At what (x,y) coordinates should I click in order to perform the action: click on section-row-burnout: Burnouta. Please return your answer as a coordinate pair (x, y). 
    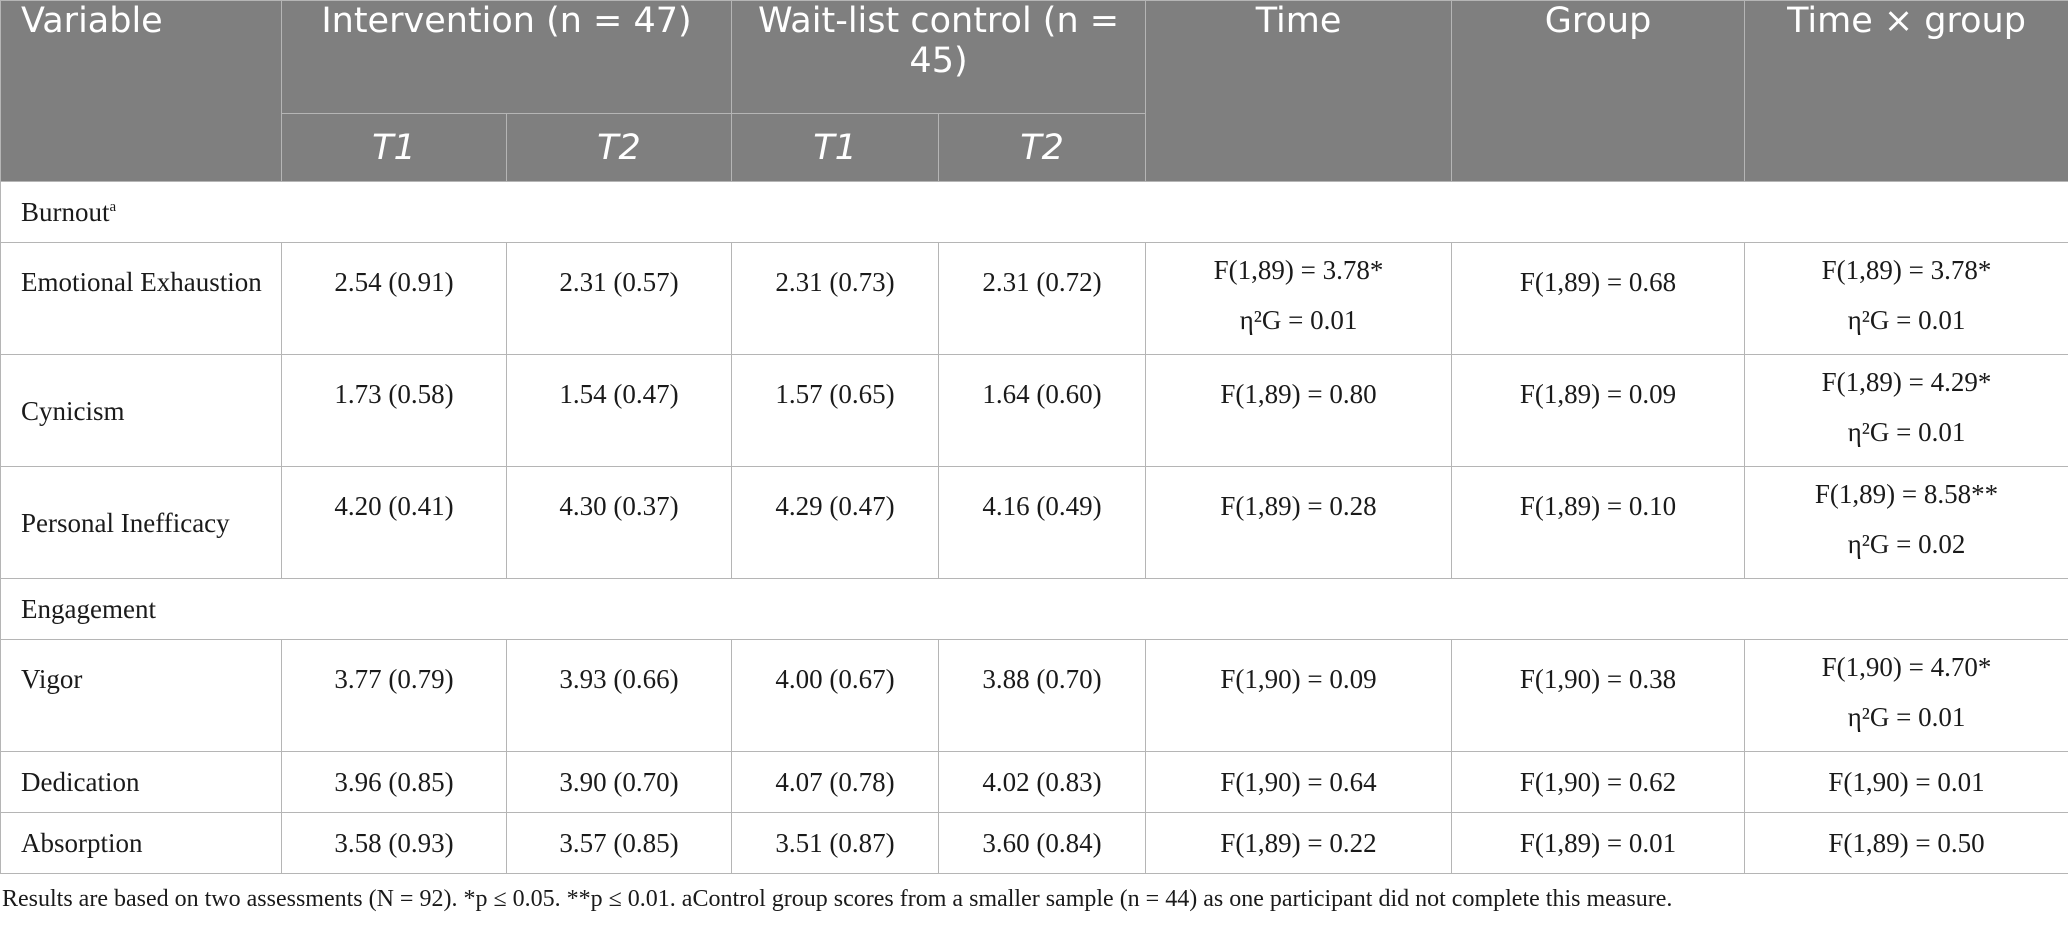
    Looking at the image, I should click on (1034, 212).